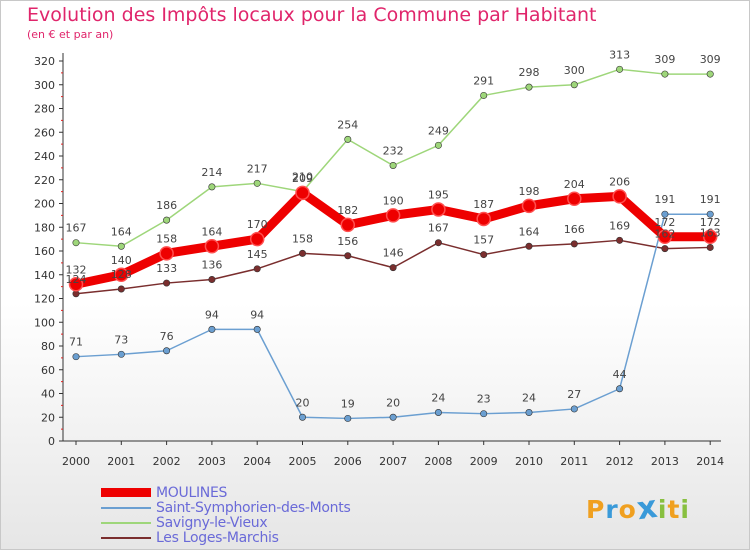  I want to click on x-tick-label: 2004, so click(257, 461).